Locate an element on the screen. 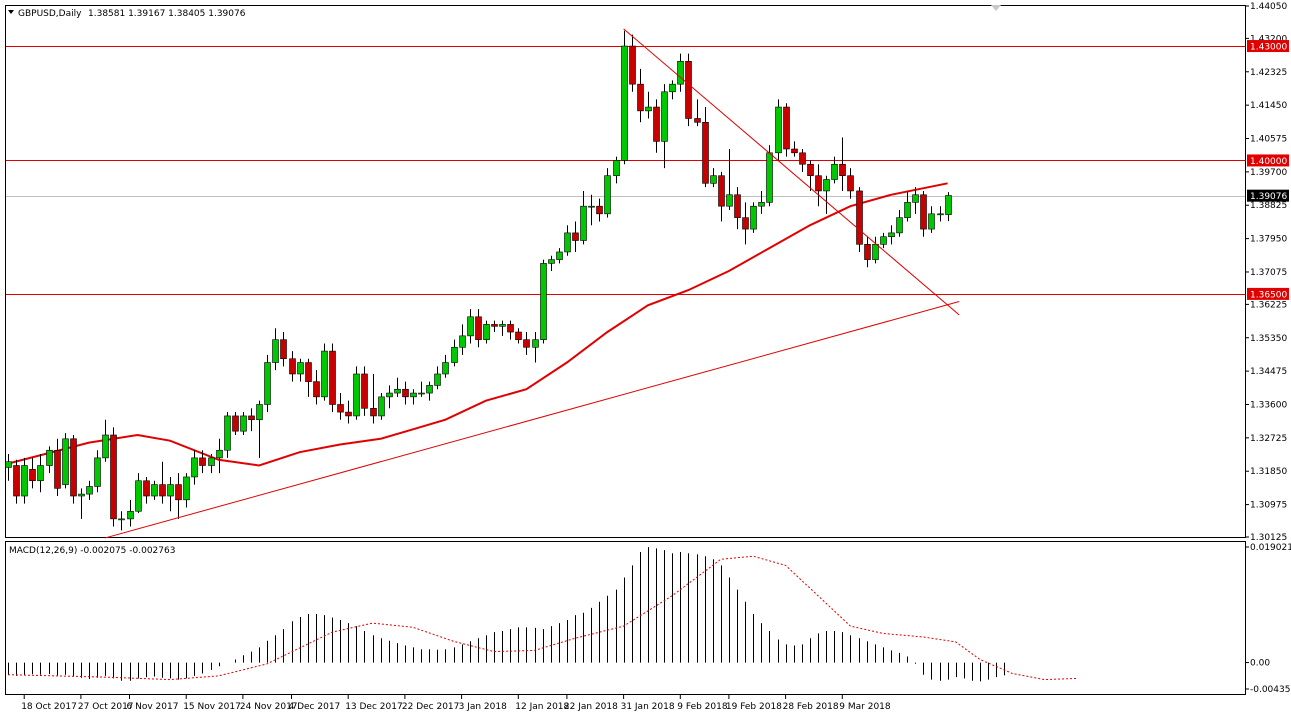  price-tick-label: 1.39700 is located at coordinates (1268, 173).